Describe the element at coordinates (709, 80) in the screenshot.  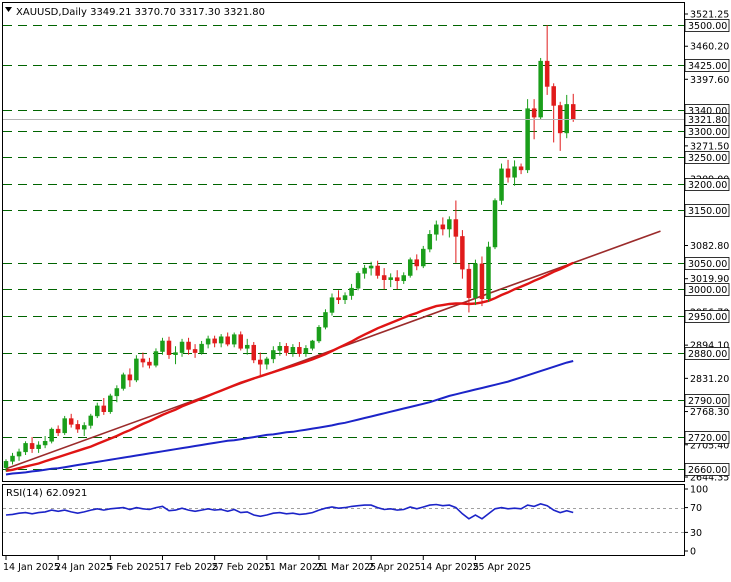
I see `price-tick-label: 3397.60` at that location.